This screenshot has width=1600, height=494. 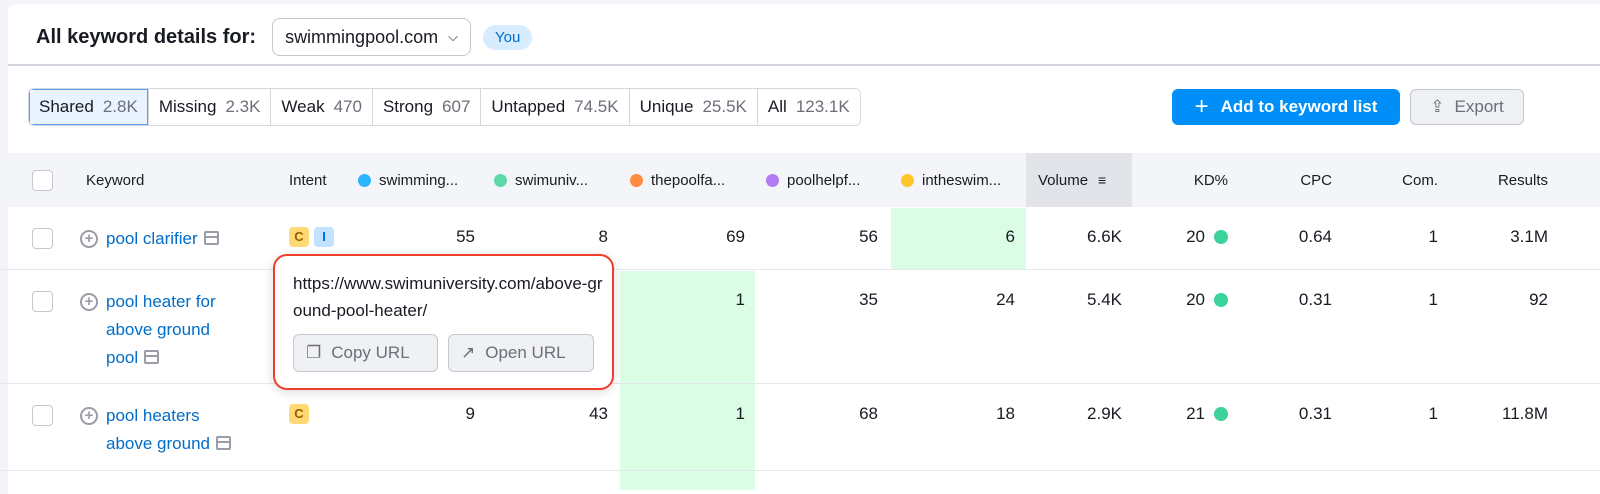 What do you see at coordinates (347, 106) in the screenshot?
I see `tab-count: 470` at bounding box center [347, 106].